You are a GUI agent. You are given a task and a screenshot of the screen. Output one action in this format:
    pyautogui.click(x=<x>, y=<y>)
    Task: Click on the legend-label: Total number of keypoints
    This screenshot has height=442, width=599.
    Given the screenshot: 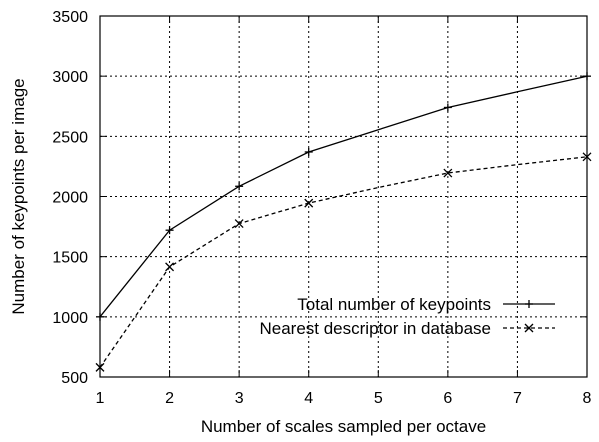 What is the action you would take?
    pyautogui.click(x=394, y=304)
    